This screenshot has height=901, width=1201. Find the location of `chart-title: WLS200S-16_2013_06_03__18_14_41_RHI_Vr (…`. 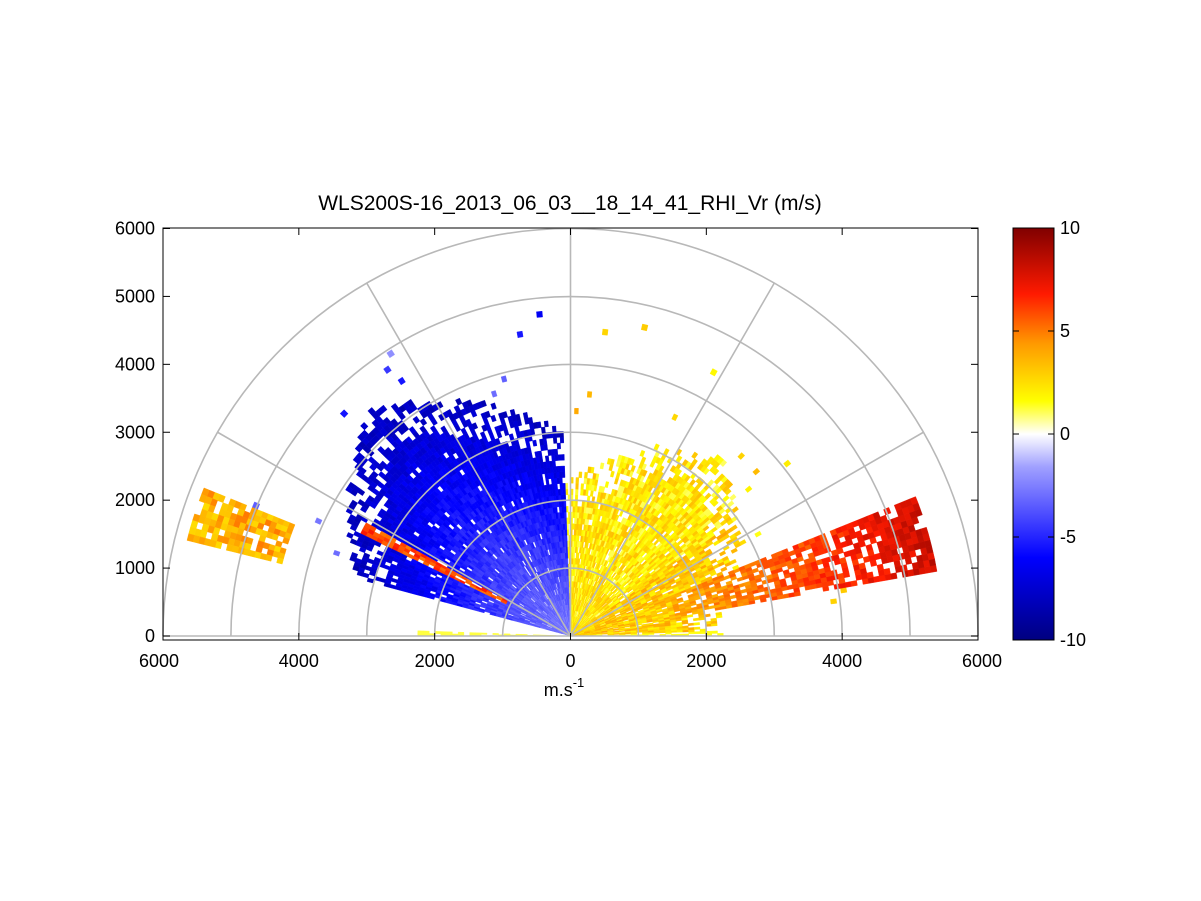

chart-title: WLS200S-16_2013_06_03__18_14_41_RHI_Vr (… is located at coordinates (570, 203).